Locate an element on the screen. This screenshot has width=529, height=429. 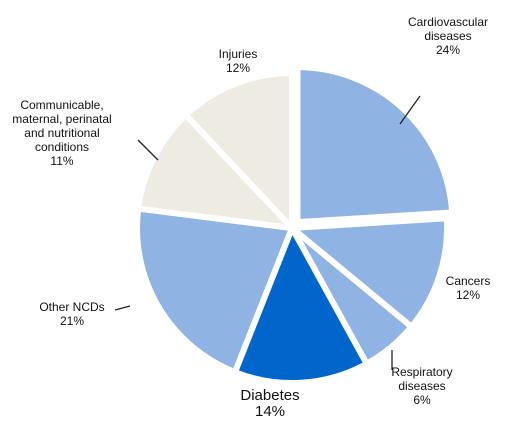
slice-value-label: 14% is located at coordinates (270, 411).